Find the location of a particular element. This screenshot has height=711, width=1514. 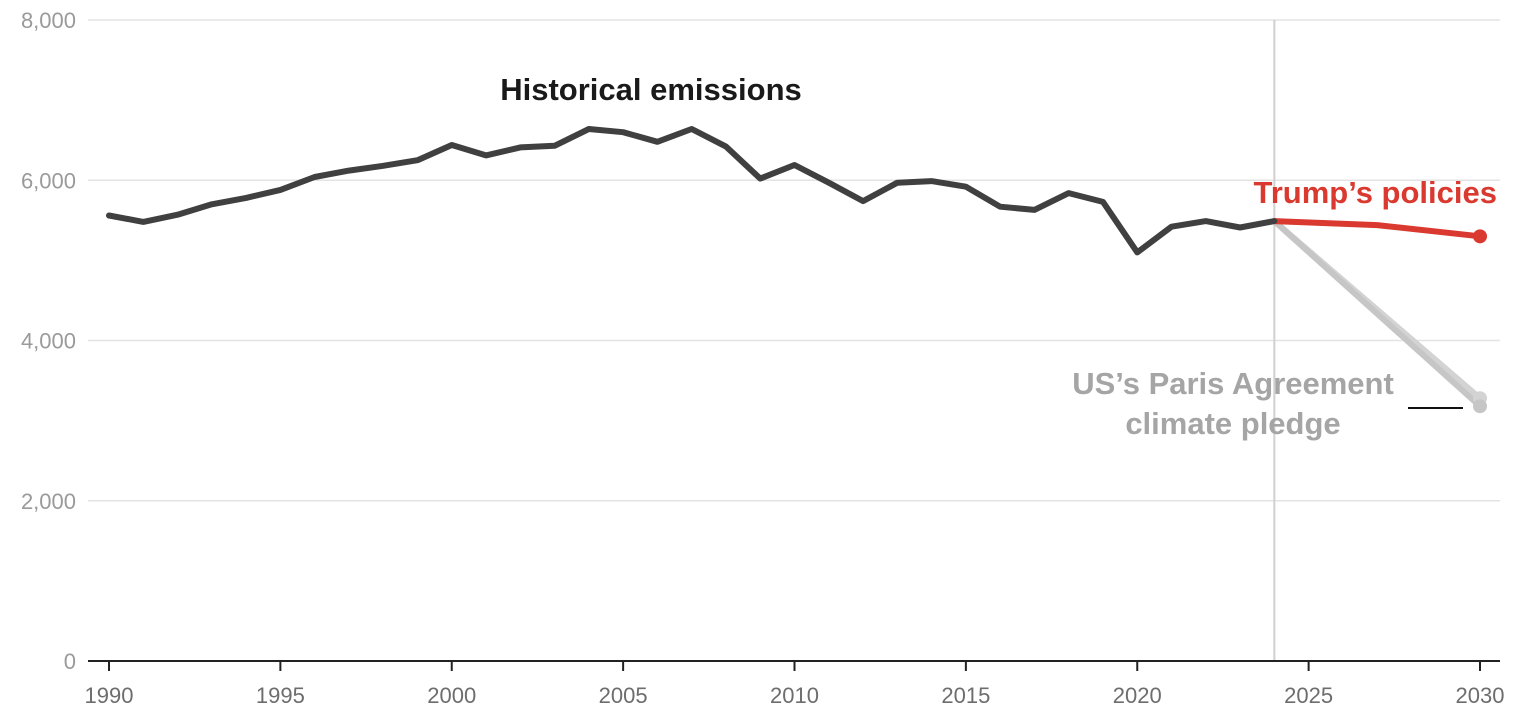

y-tick-label: 4,000 is located at coordinates (48, 341).